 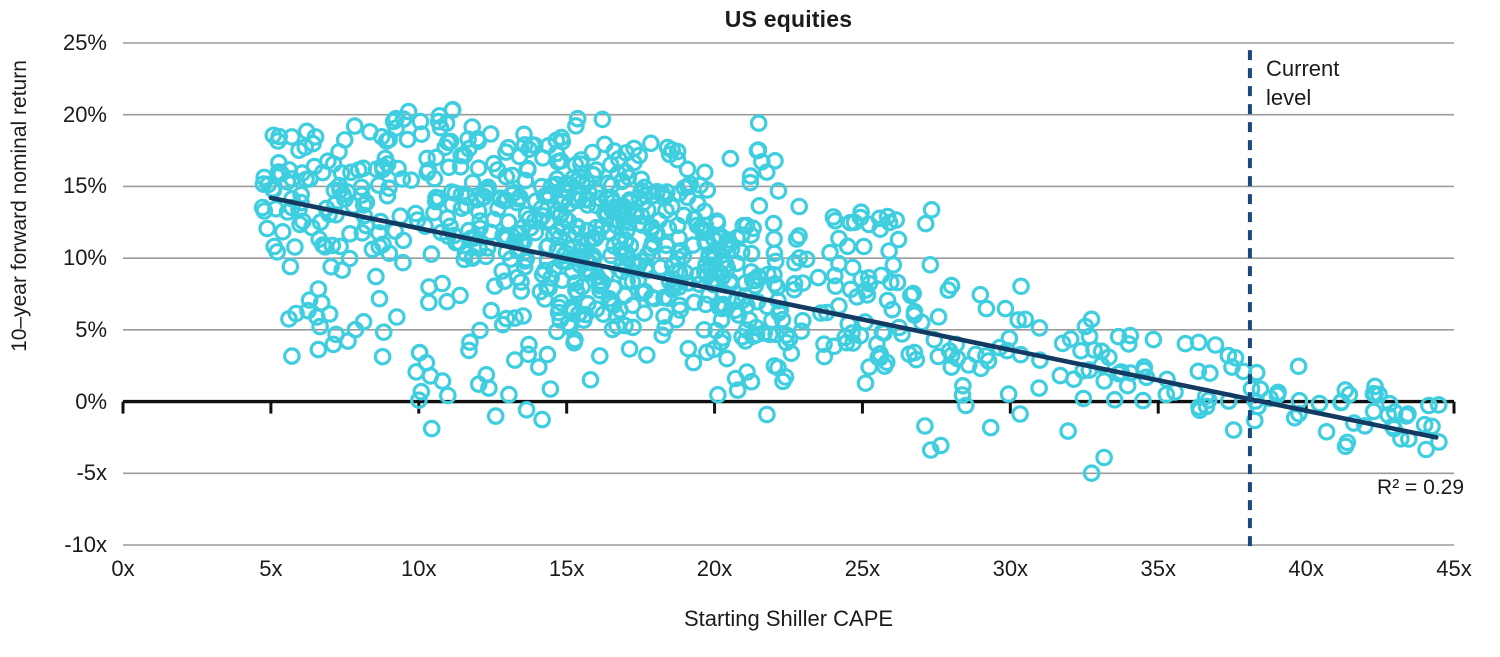 I want to click on r-squared-label: R² = 0.29, so click(x=1420, y=487).